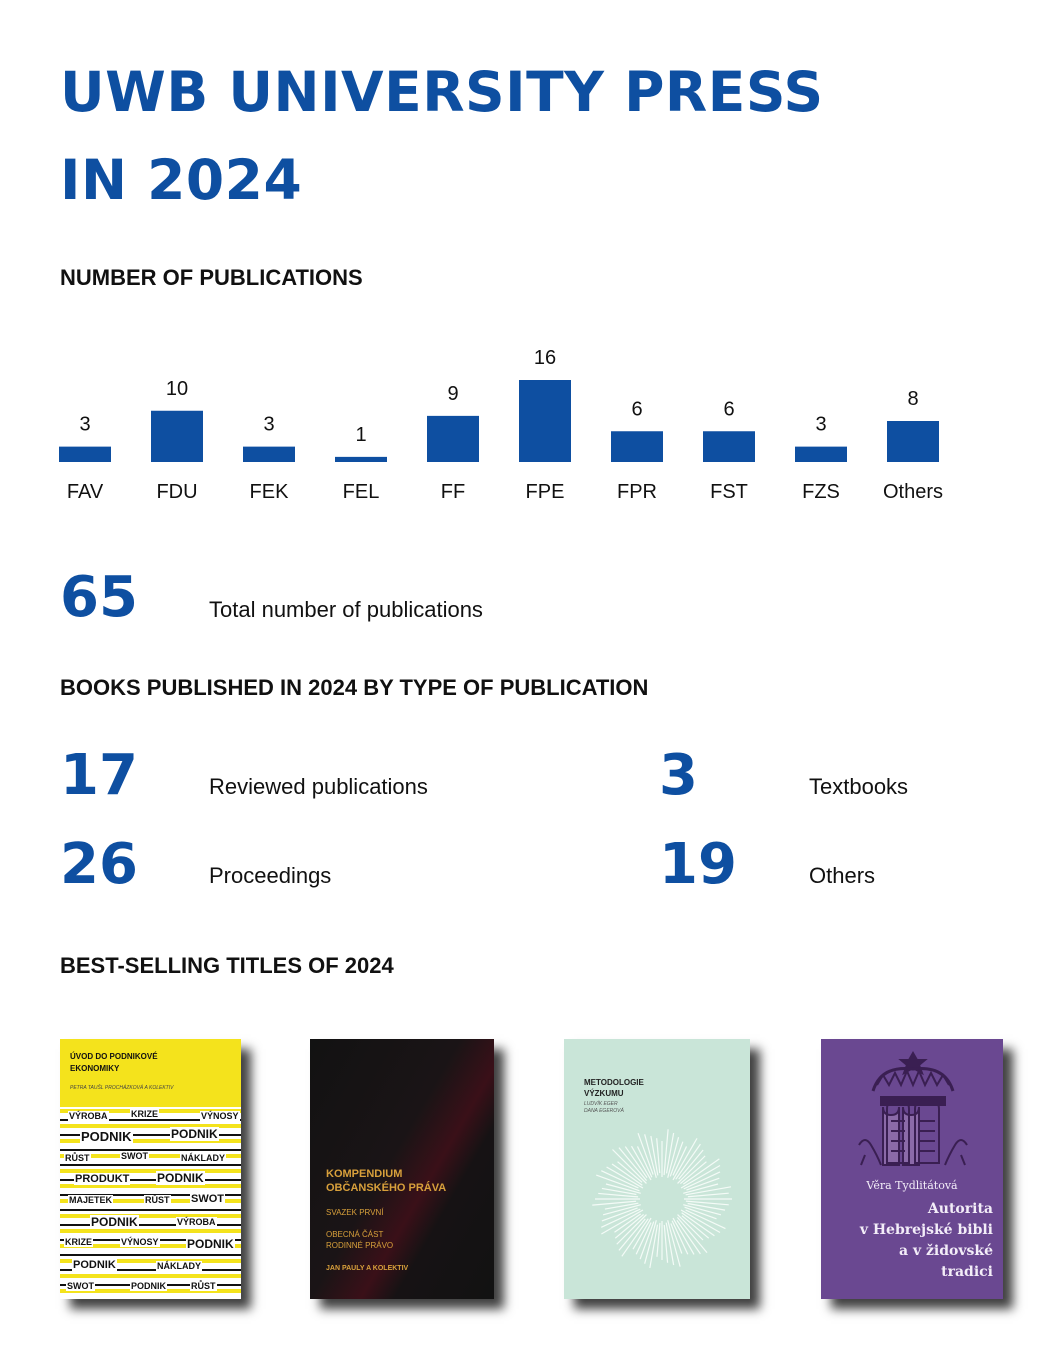  I want to click on bar-fpe, so click(545, 421).